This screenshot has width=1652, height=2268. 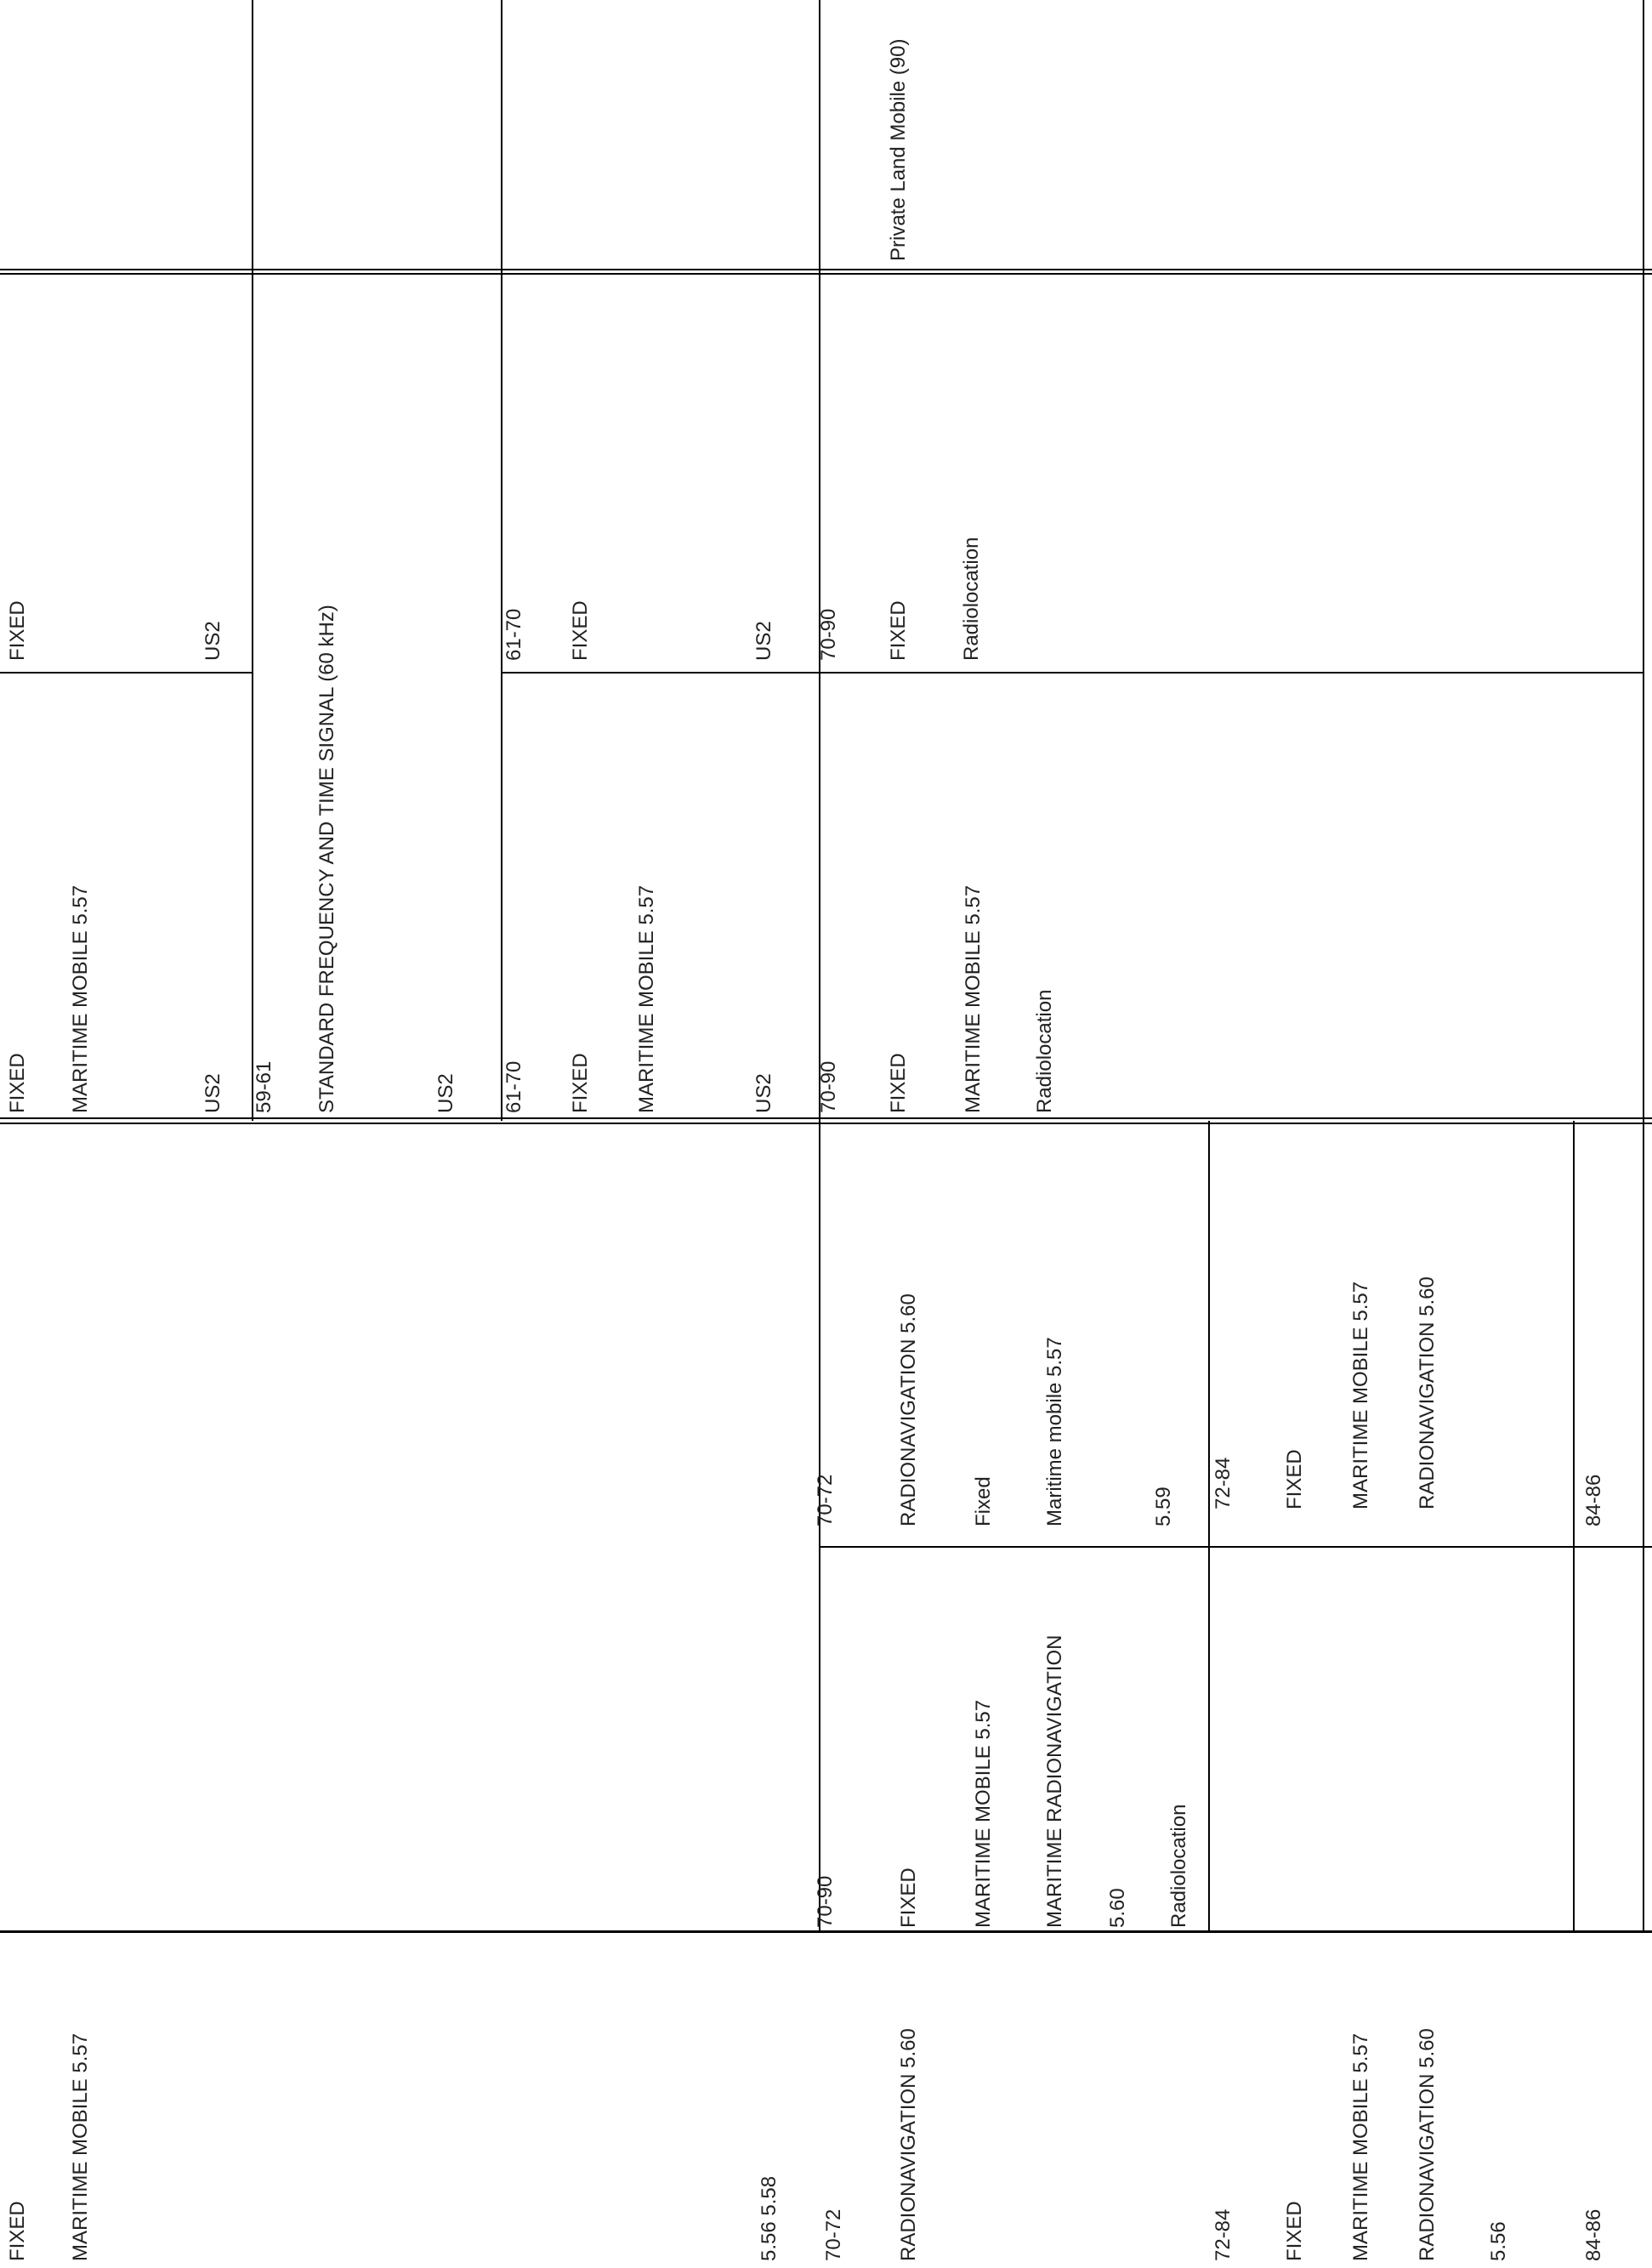 What do you see at coordinates (1235, 1547) in the screenshot?
I see `region1-70-90-boundary` at bounding box center [1235, 1547].